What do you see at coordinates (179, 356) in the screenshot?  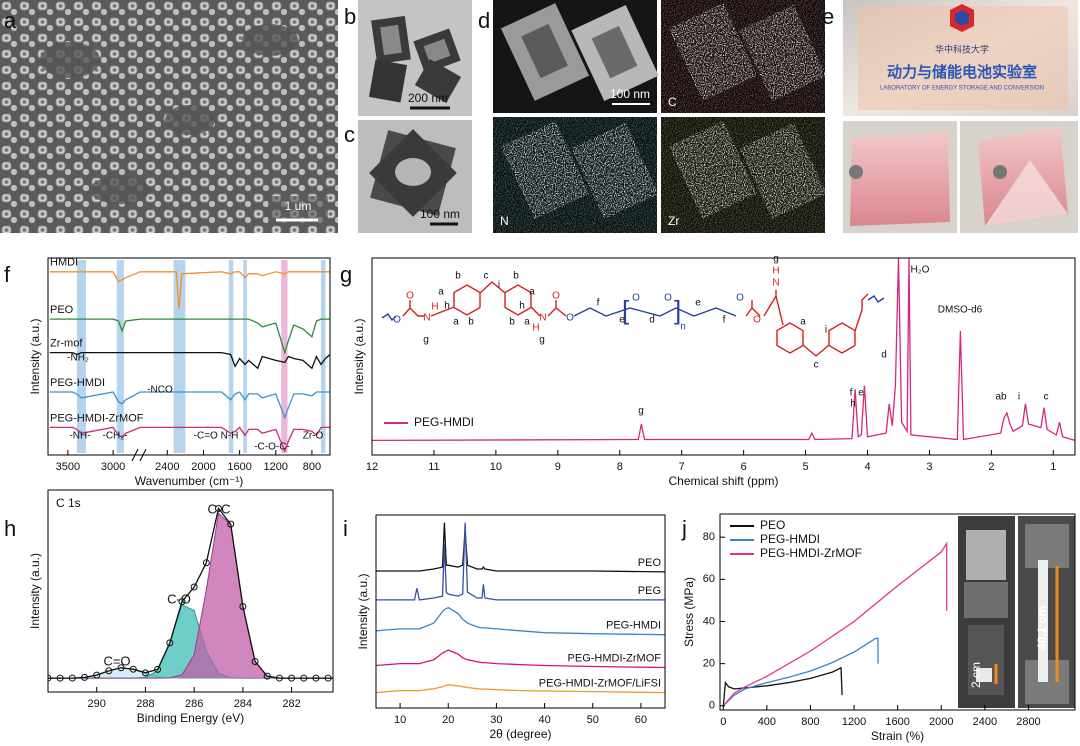 I see `band` at bounding box center [179, 356].